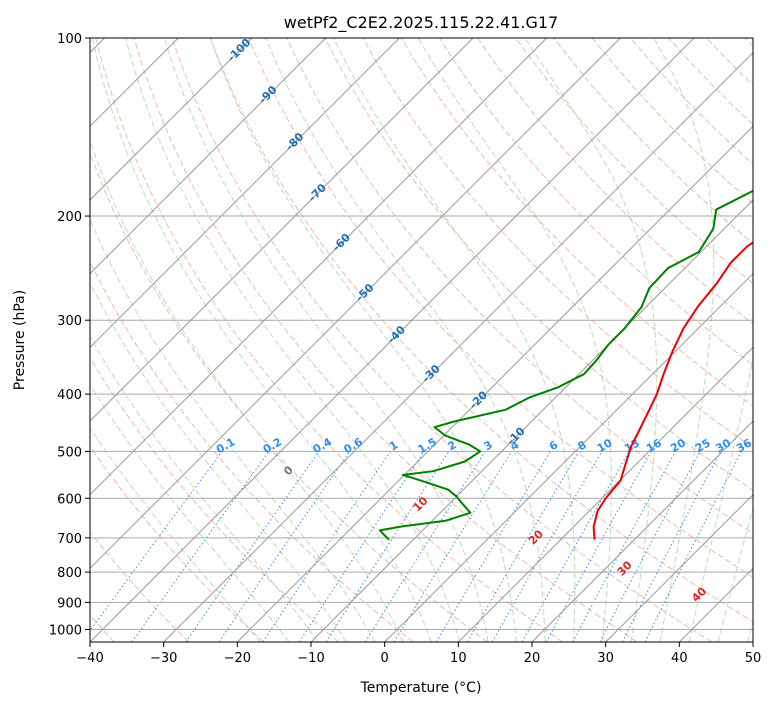 This screenshot has width=775, height=708. Describe the element at coordinates (69, 395) in the screenshot. I see `y-tick-label: 400` at that location.